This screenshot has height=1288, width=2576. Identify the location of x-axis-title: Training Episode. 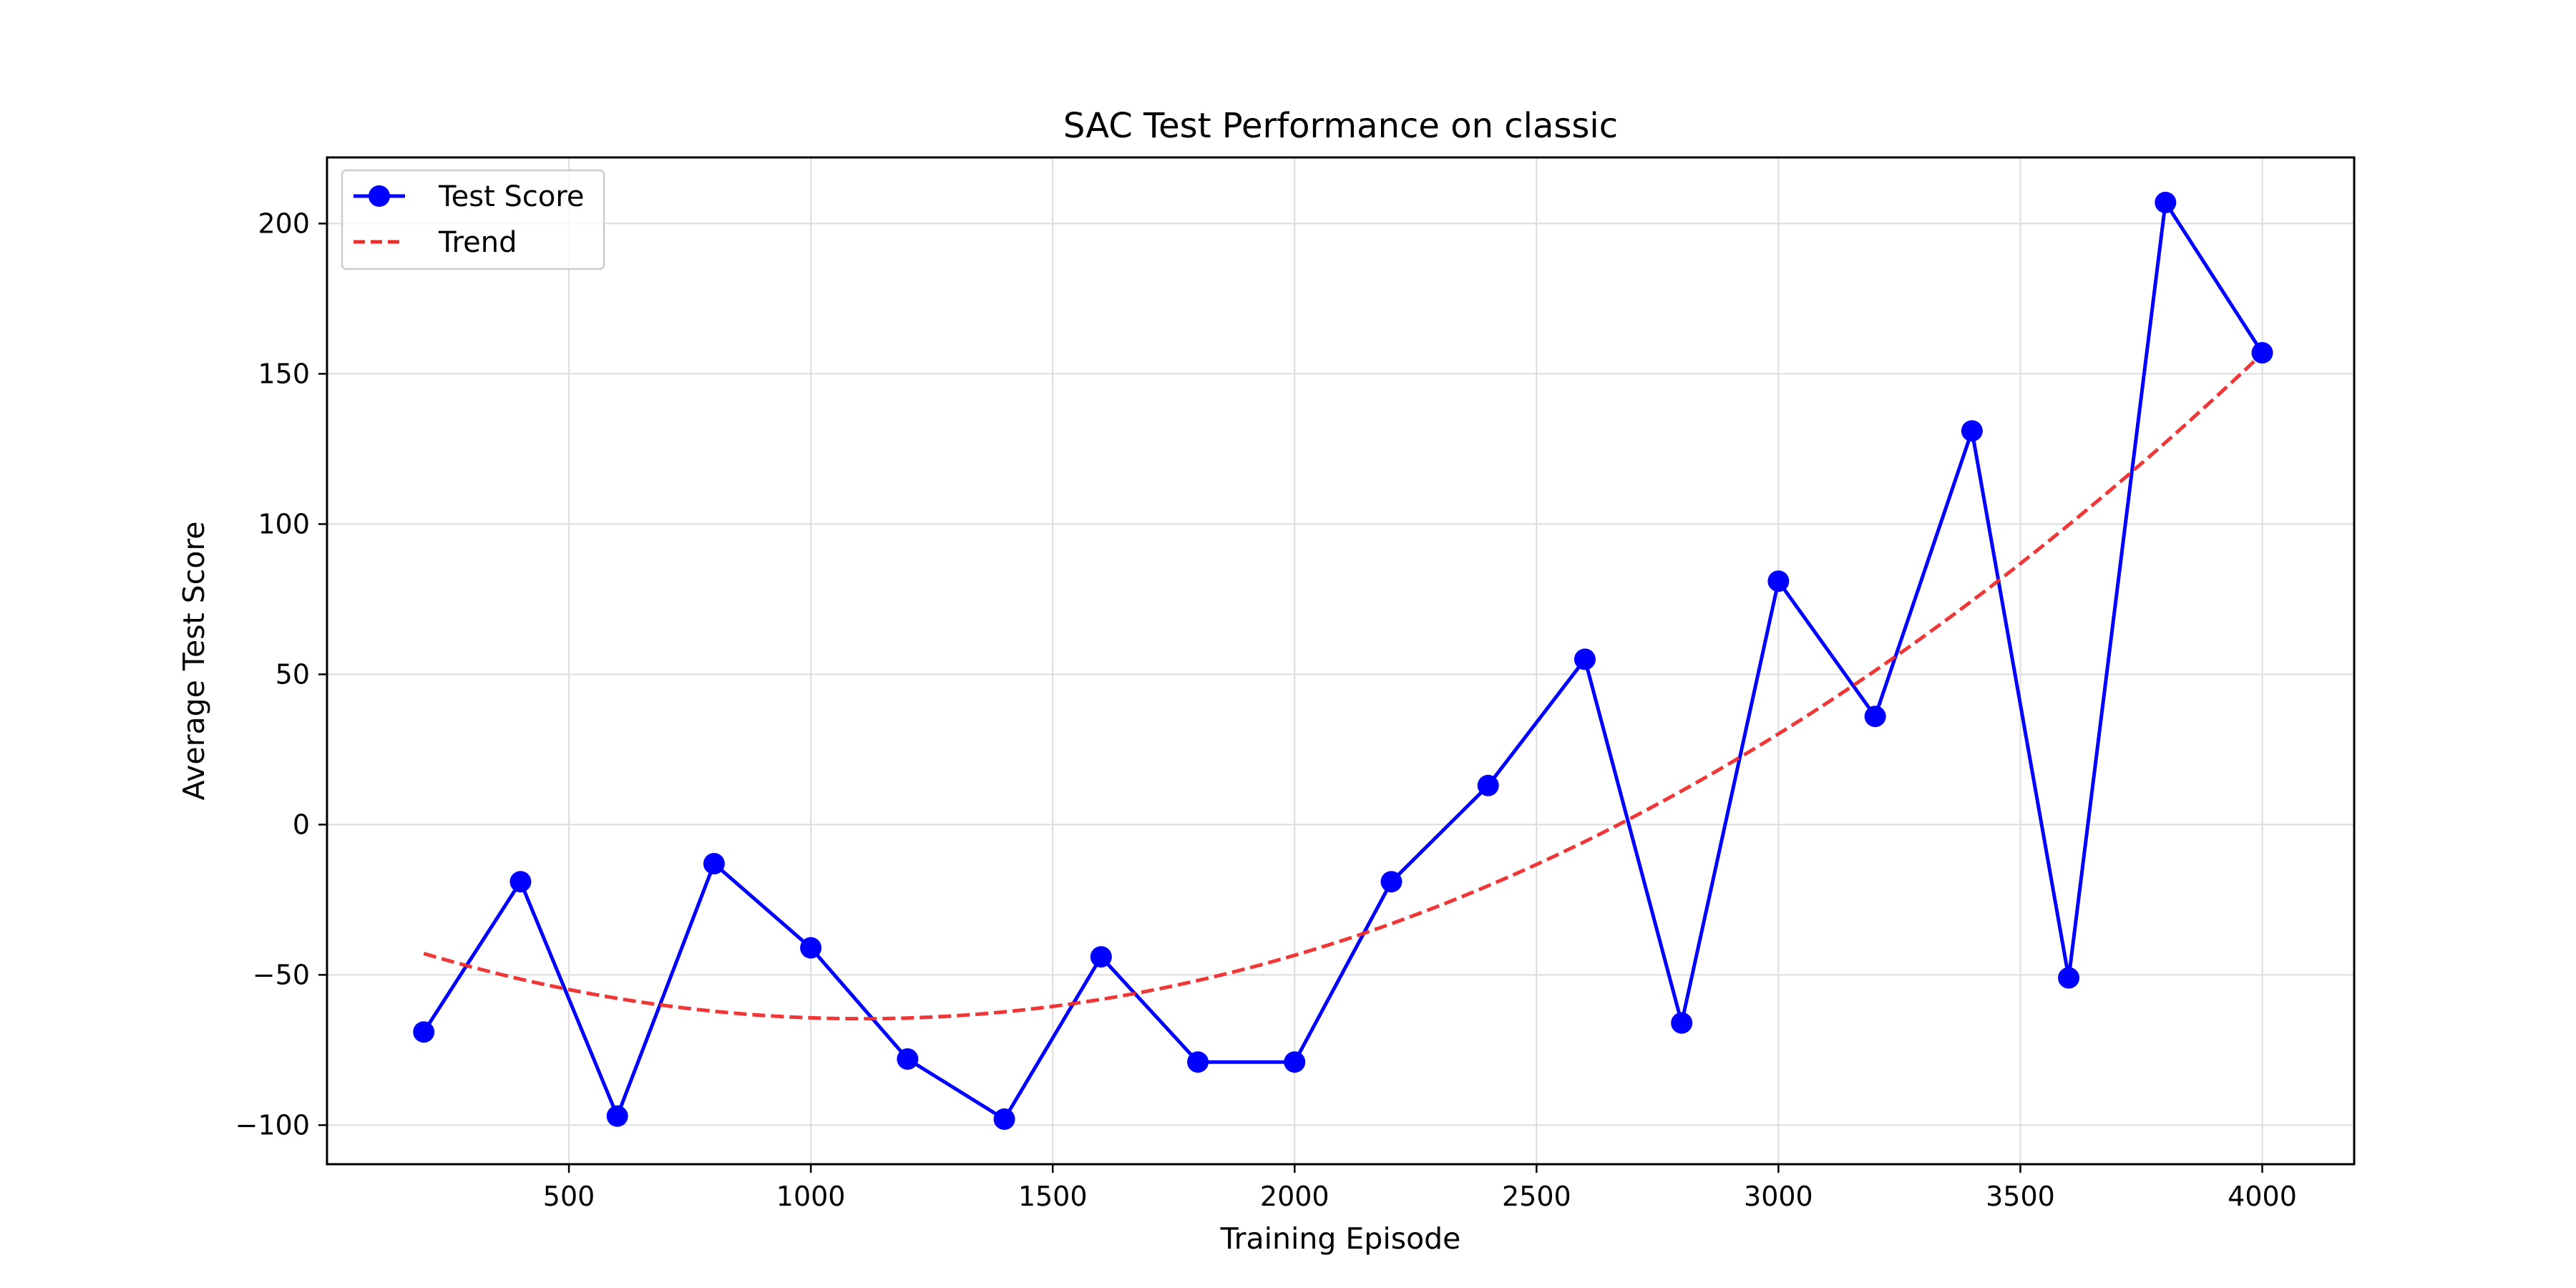
(1340, 1238).